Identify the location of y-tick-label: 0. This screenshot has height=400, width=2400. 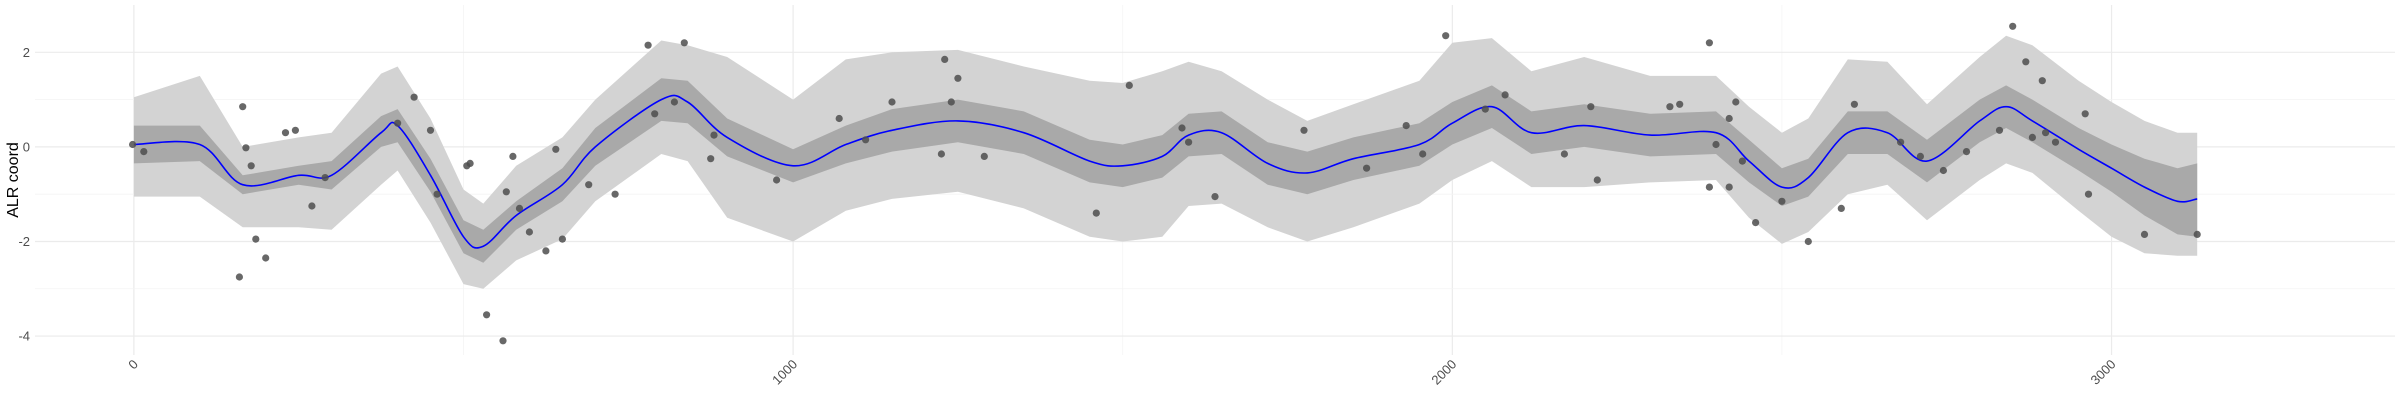
(26, 146).